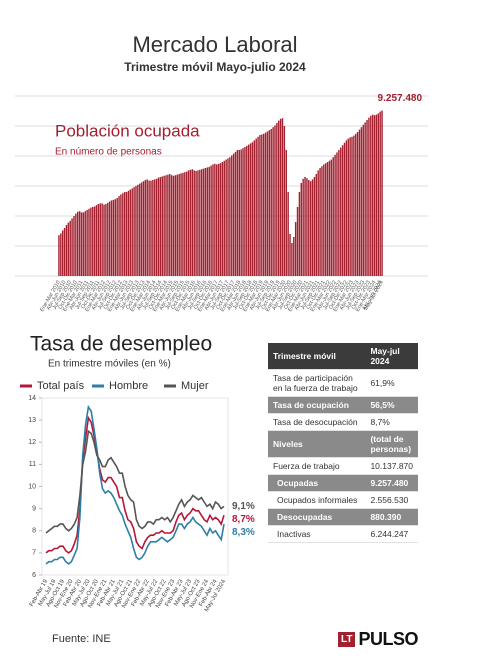 This screenshot has height=660, width=481. Describe the element at coordinates (317, 466) in the screenshot. I see `cell: Fuerza de trabajo` at that location.